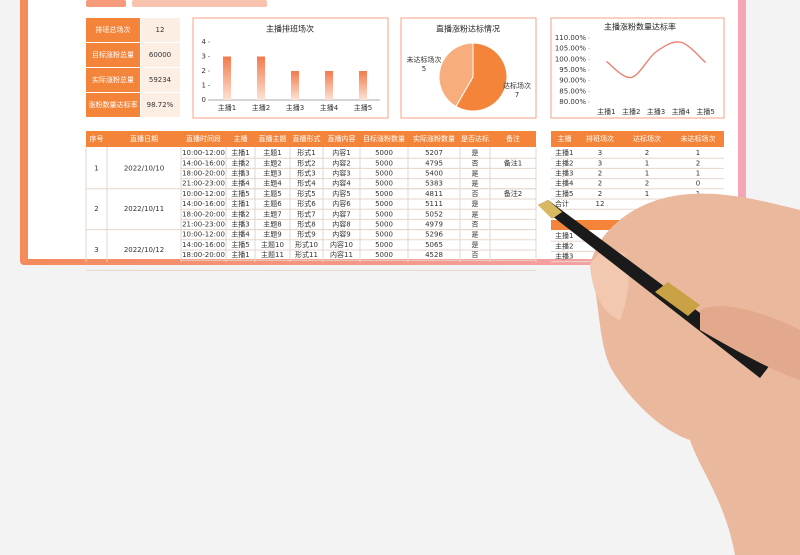 This screenshot has height=555, width=800. What do you see at coordinates (341, 234) in the screenshot?
I see `cell: 内容9` at bounding box center [341, 234].